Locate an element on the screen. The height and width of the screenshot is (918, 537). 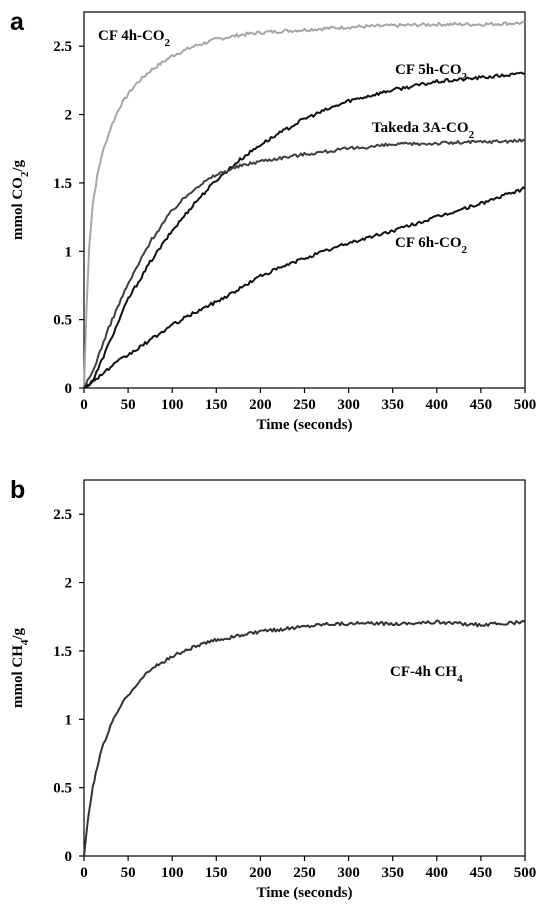
series-label: CF 5h-CO2 is located at coordinates (431, 72).